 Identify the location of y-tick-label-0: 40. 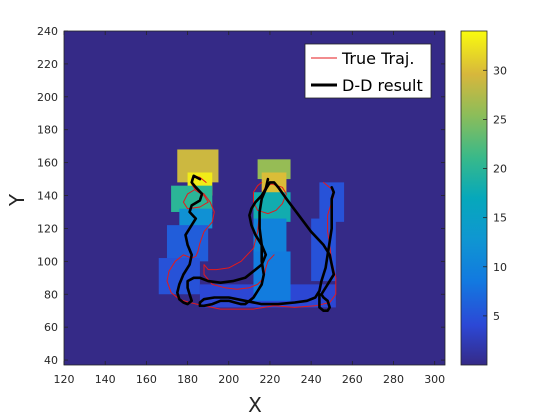
(51, 360).